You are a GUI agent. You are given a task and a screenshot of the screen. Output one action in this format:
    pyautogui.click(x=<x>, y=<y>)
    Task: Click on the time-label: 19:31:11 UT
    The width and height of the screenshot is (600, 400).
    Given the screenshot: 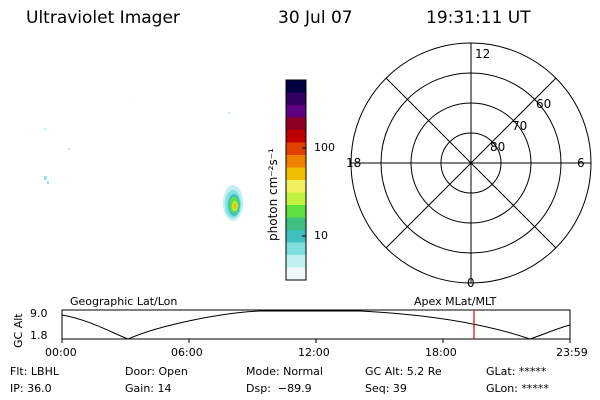 What is the action you would take?
    pyautogui.click(x=478, y=18)
    